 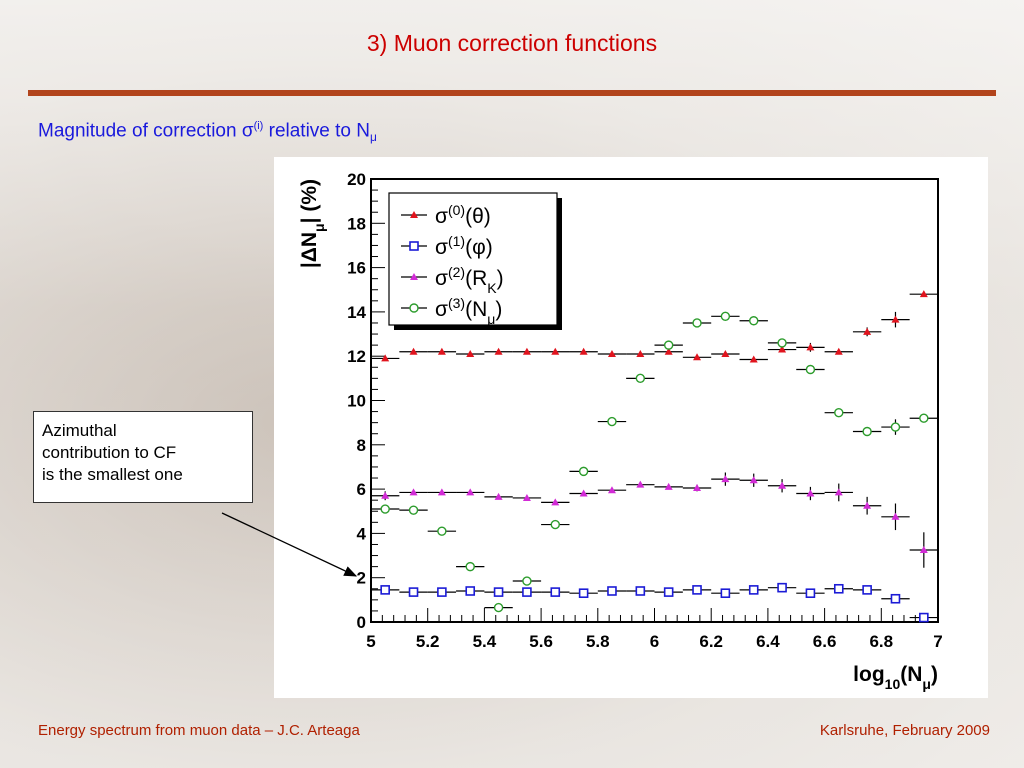 I want to click on x-tick-label: 6.2, so click(x=711, y=641).